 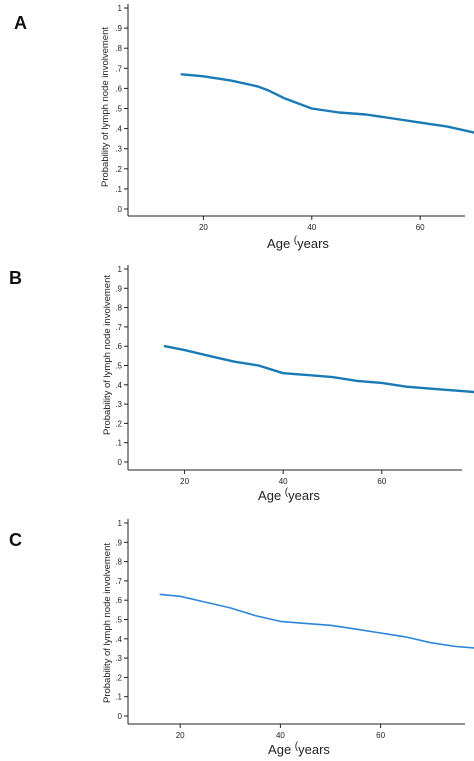 What do you see at coordinates (20, 23) in the screenshot?
I see `panel-label: A` at bounding box center [20, 23].